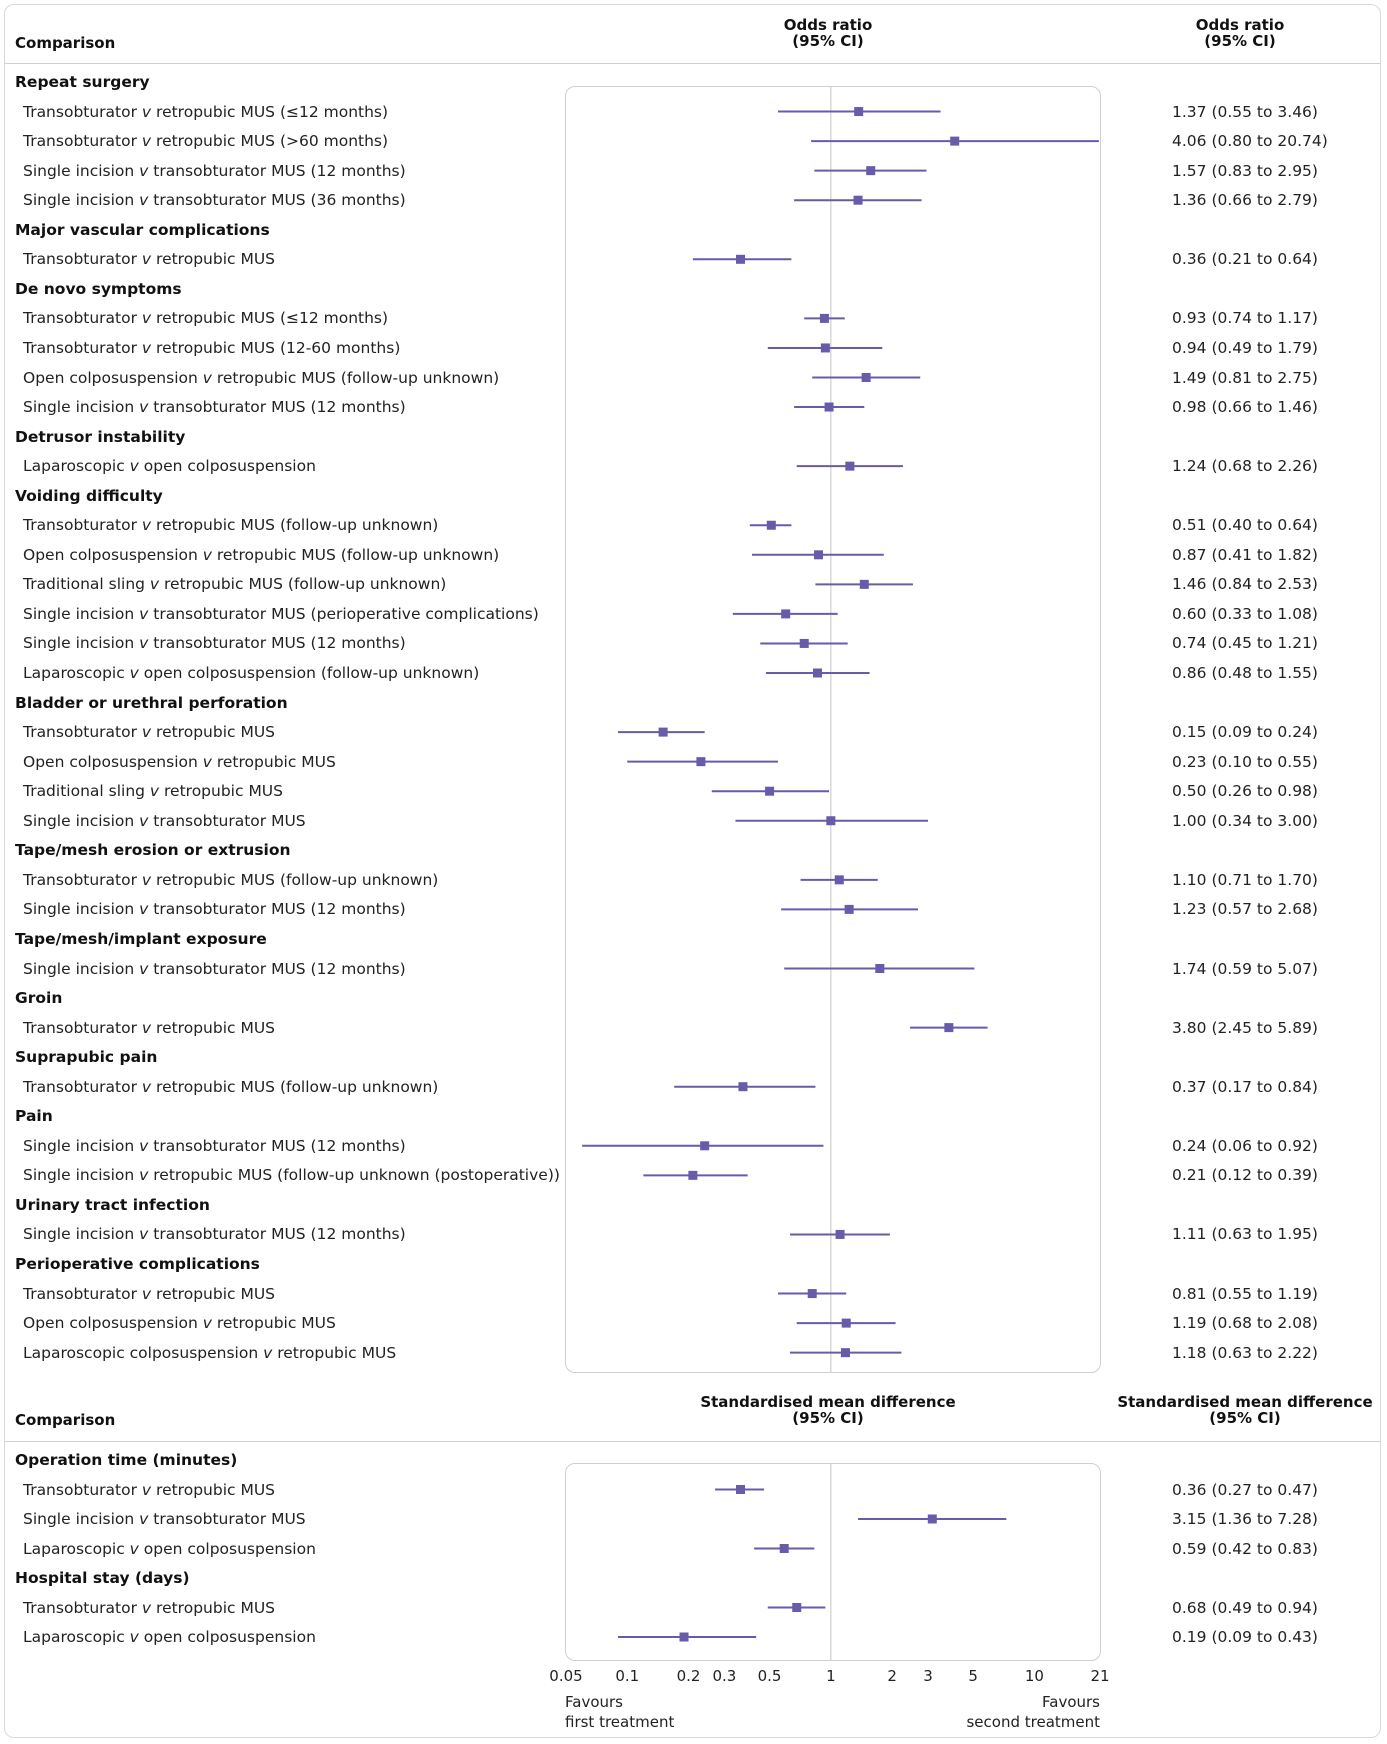 This screenshot has height=1744, width=1387. Describe the element at coordinates (1245, 1145) in the screenshot. I see `estimate-text: 0.24 (0.06 to 0.92)` at that location.